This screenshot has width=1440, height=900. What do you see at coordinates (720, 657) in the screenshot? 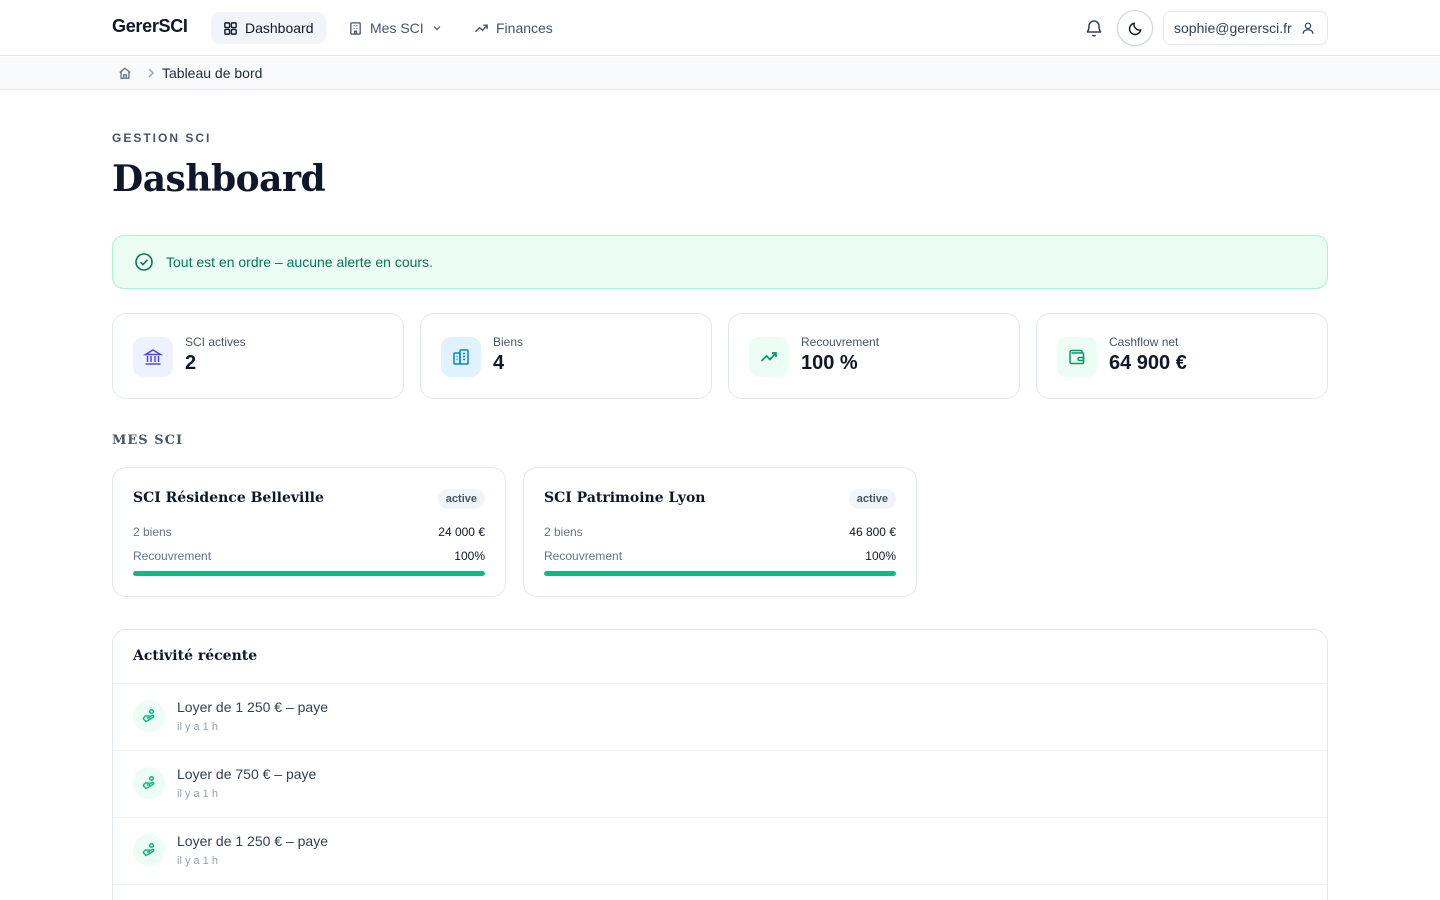
I see `activity-title: Activité récente` at bounding box center [720, 657].